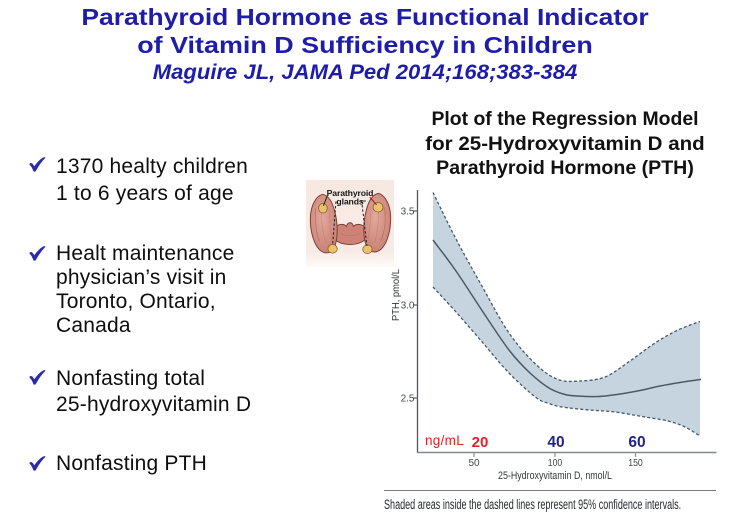  What do you see at coordinates (444, 440) in the screenshot?
I see `svg-text: ng/mL` at bounding box center [444, 440].